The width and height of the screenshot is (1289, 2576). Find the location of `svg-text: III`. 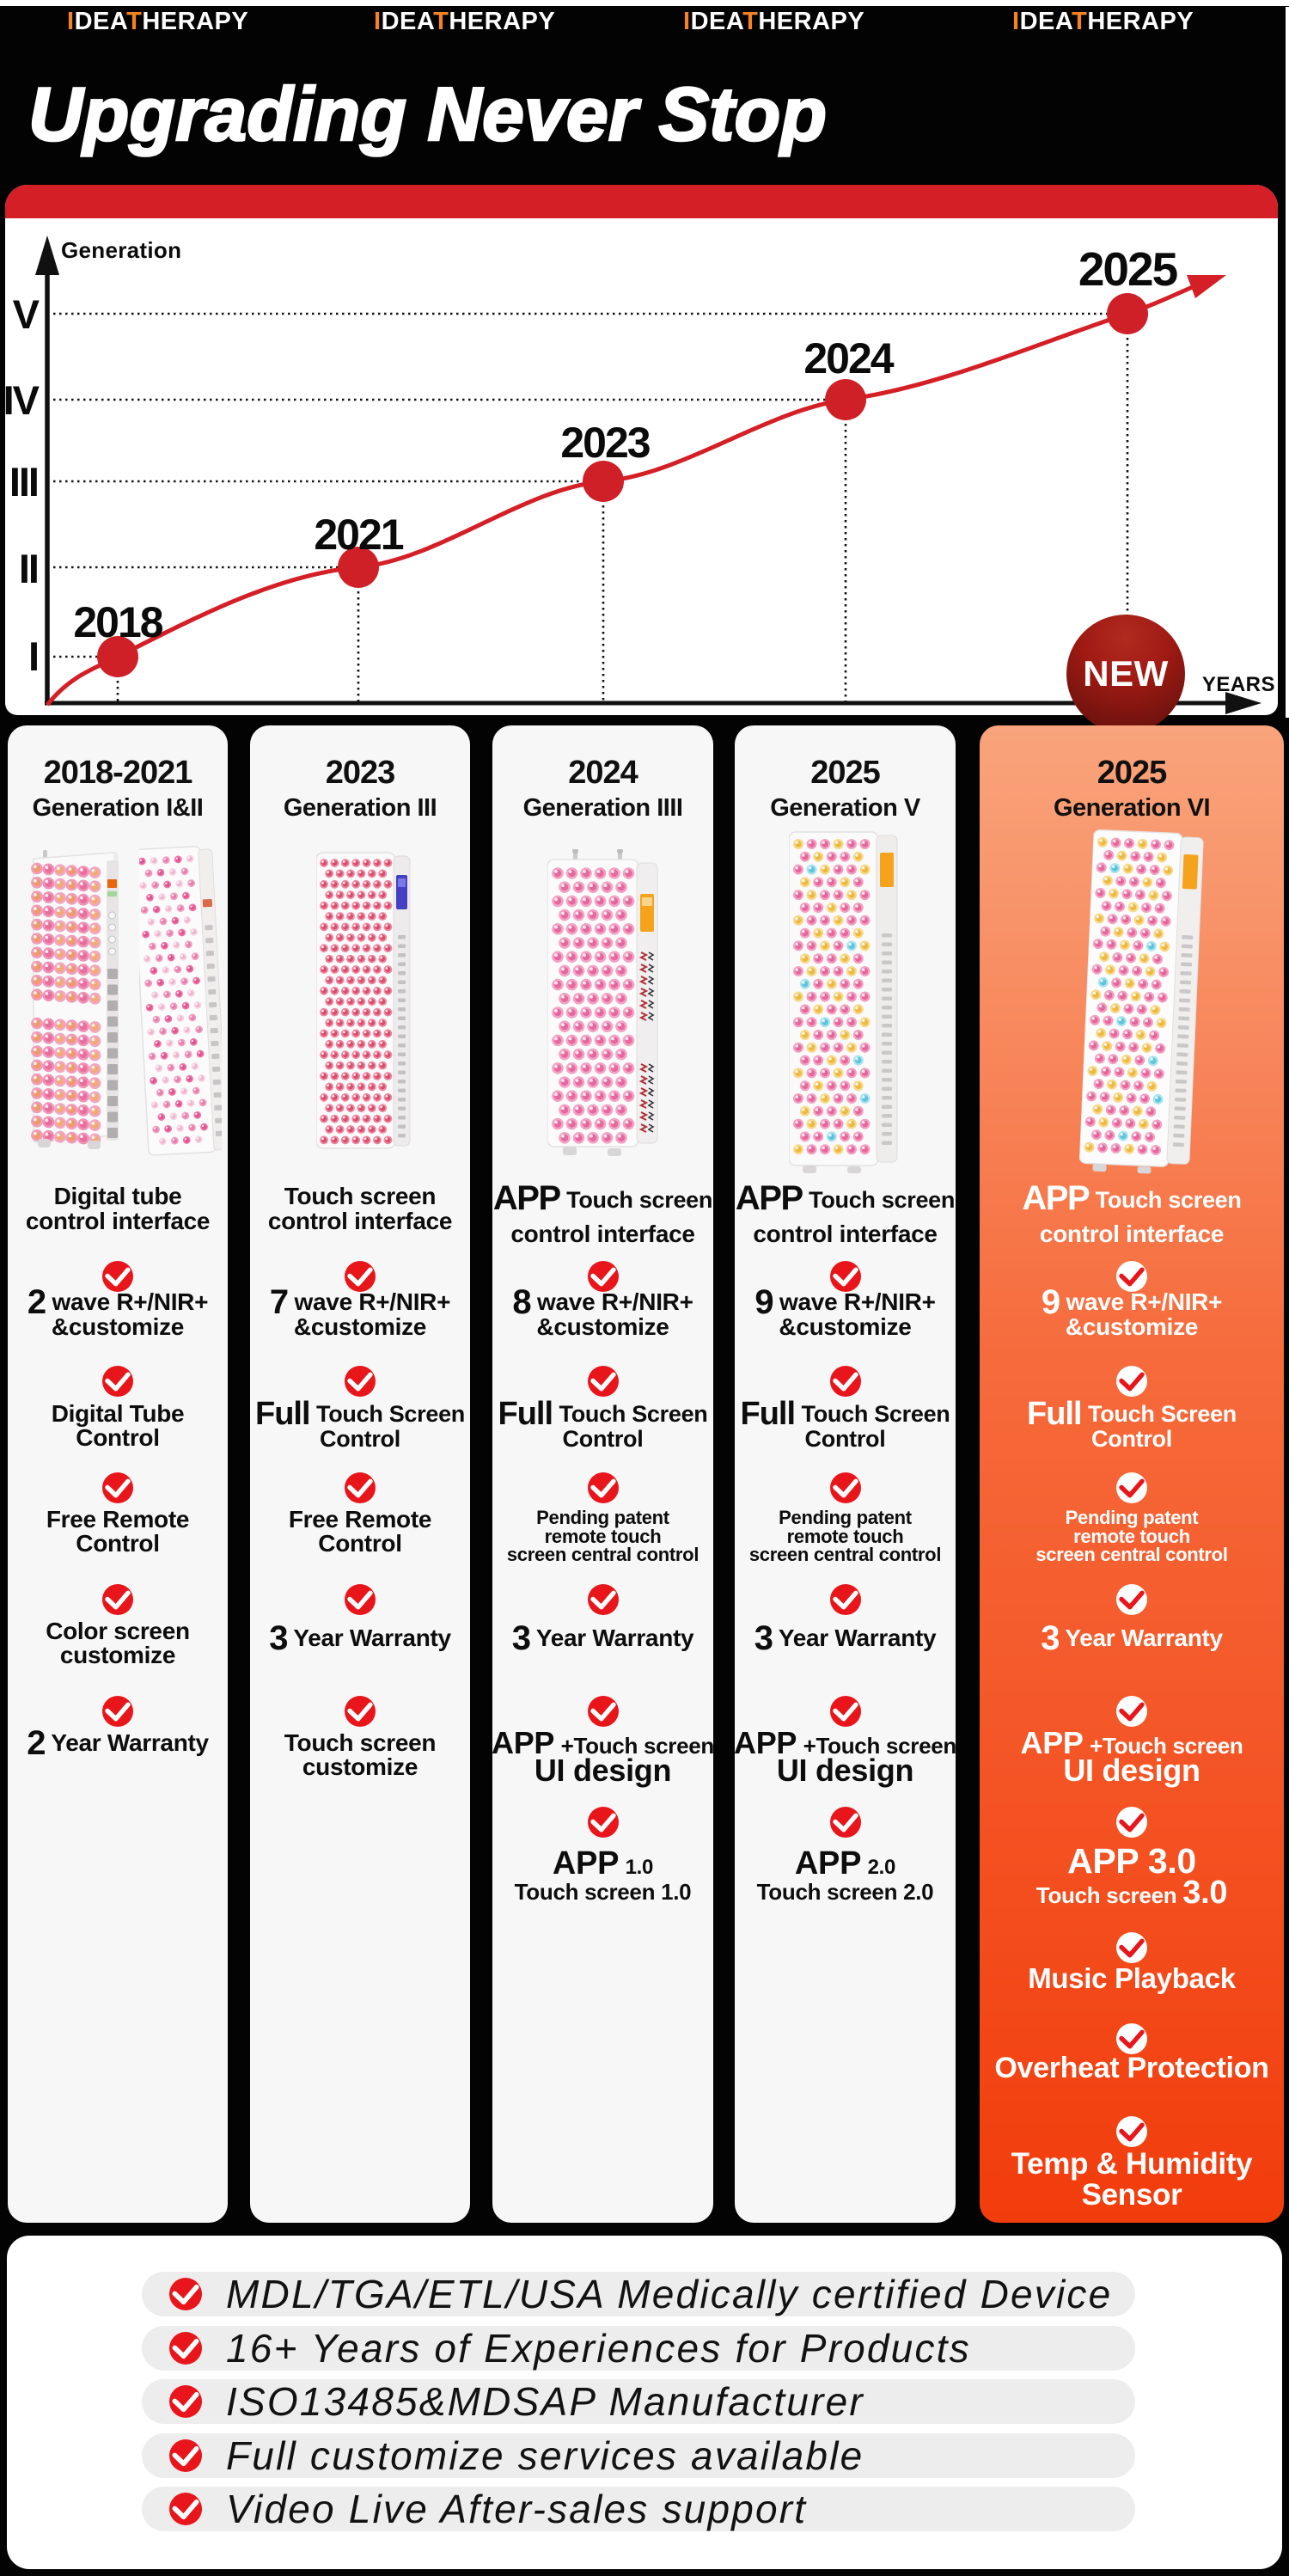

svg-text: III is located at coordinates (23, 482).